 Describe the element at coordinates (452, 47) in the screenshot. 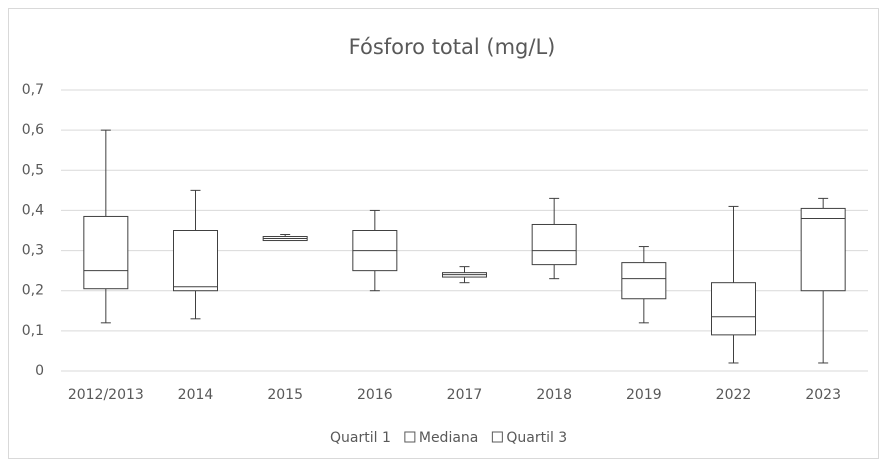

I see `chart-title: Fósforo total (mg/L)` at that location.